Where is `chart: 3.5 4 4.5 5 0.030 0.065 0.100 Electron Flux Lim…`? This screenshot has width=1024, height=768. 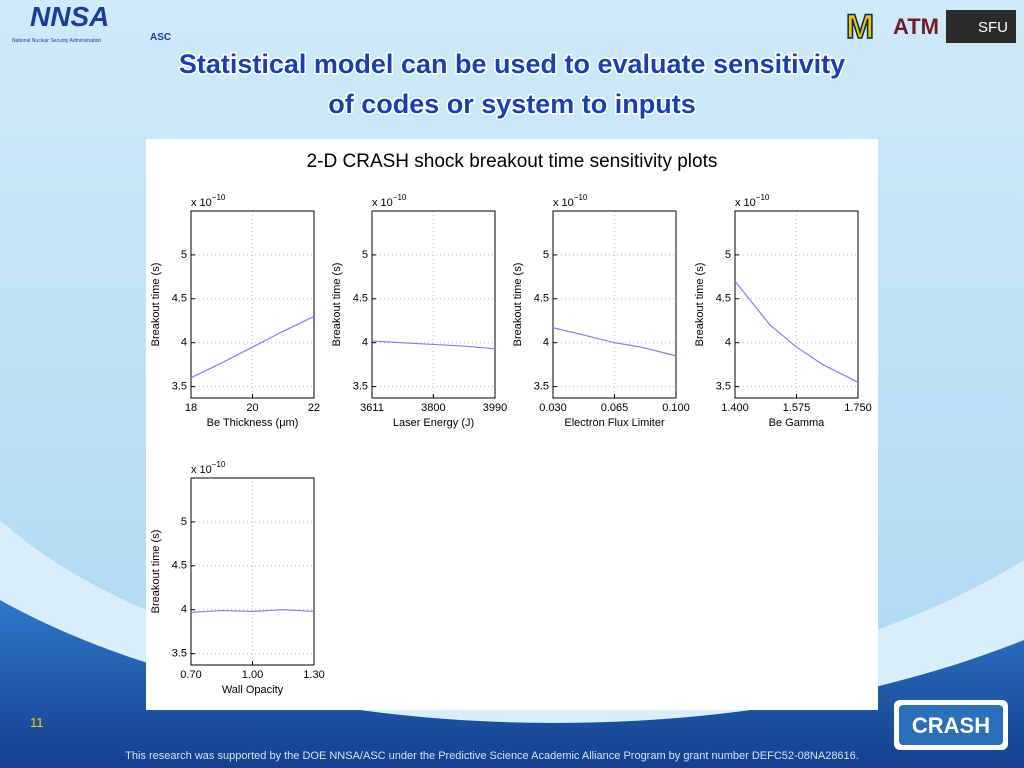 chart: 3.5 4 4.5 5 0.030 0.065 0.100 Electron Flux Lim… is located at coordinates (601, 311).